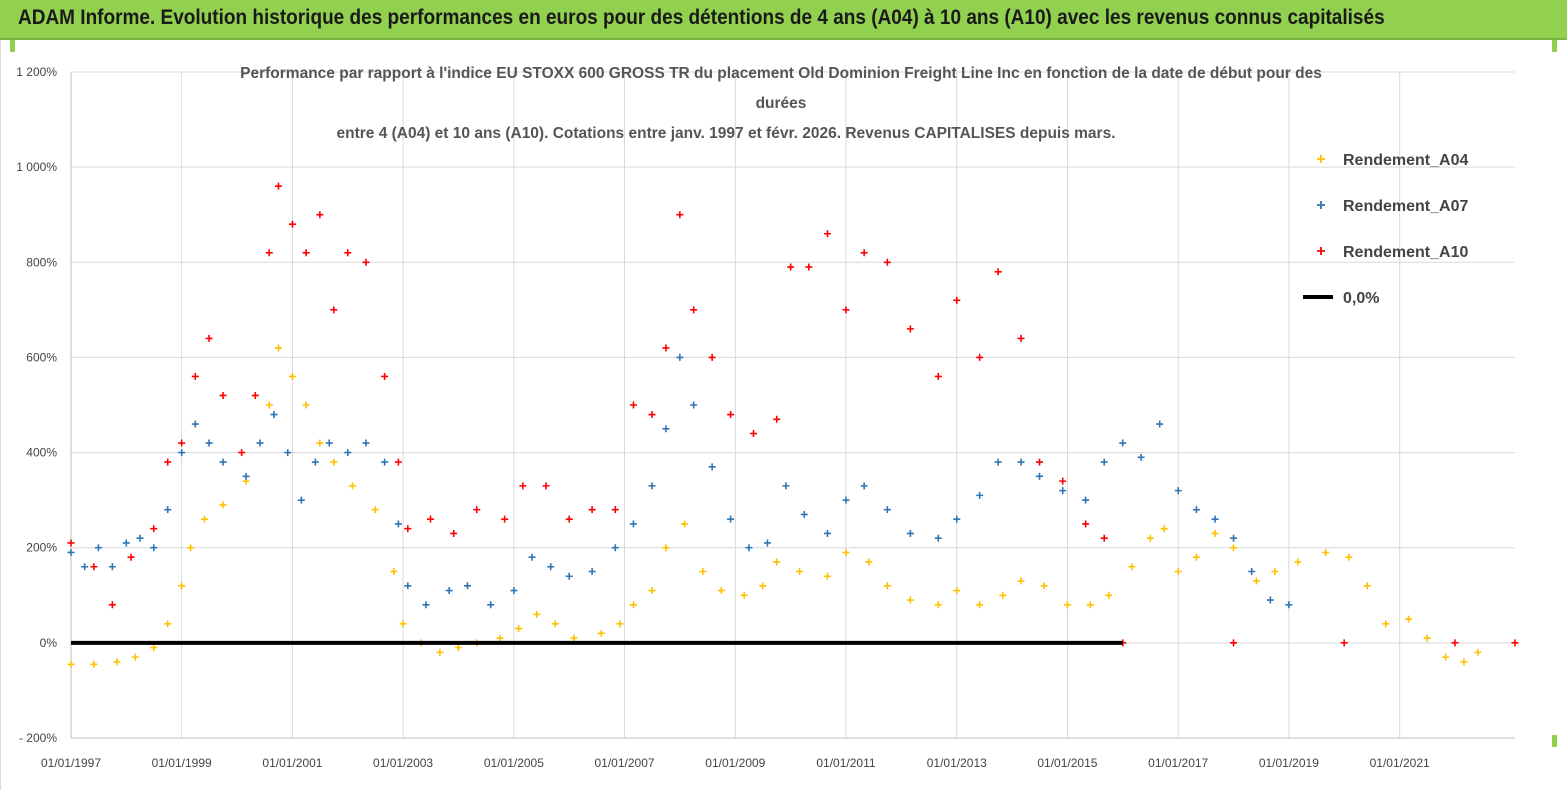 The height and width of the screenshot is (790, 1567). I want to click on legend-label: 0,0%, so click(1361, 298).